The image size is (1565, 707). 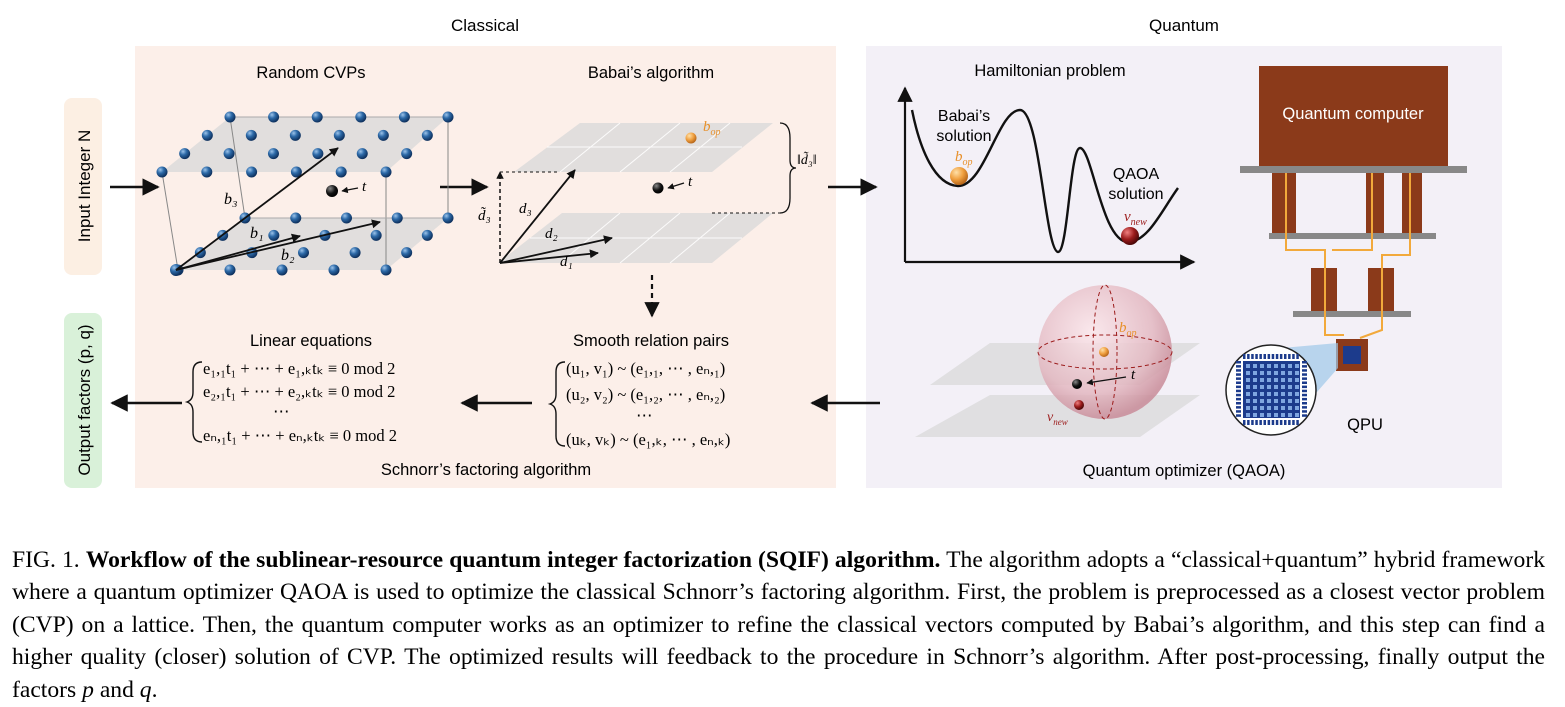 What do you see at coordinates (537, 216) in the screenshot?
I see `vector-d3` at bounding box center [537, 216].